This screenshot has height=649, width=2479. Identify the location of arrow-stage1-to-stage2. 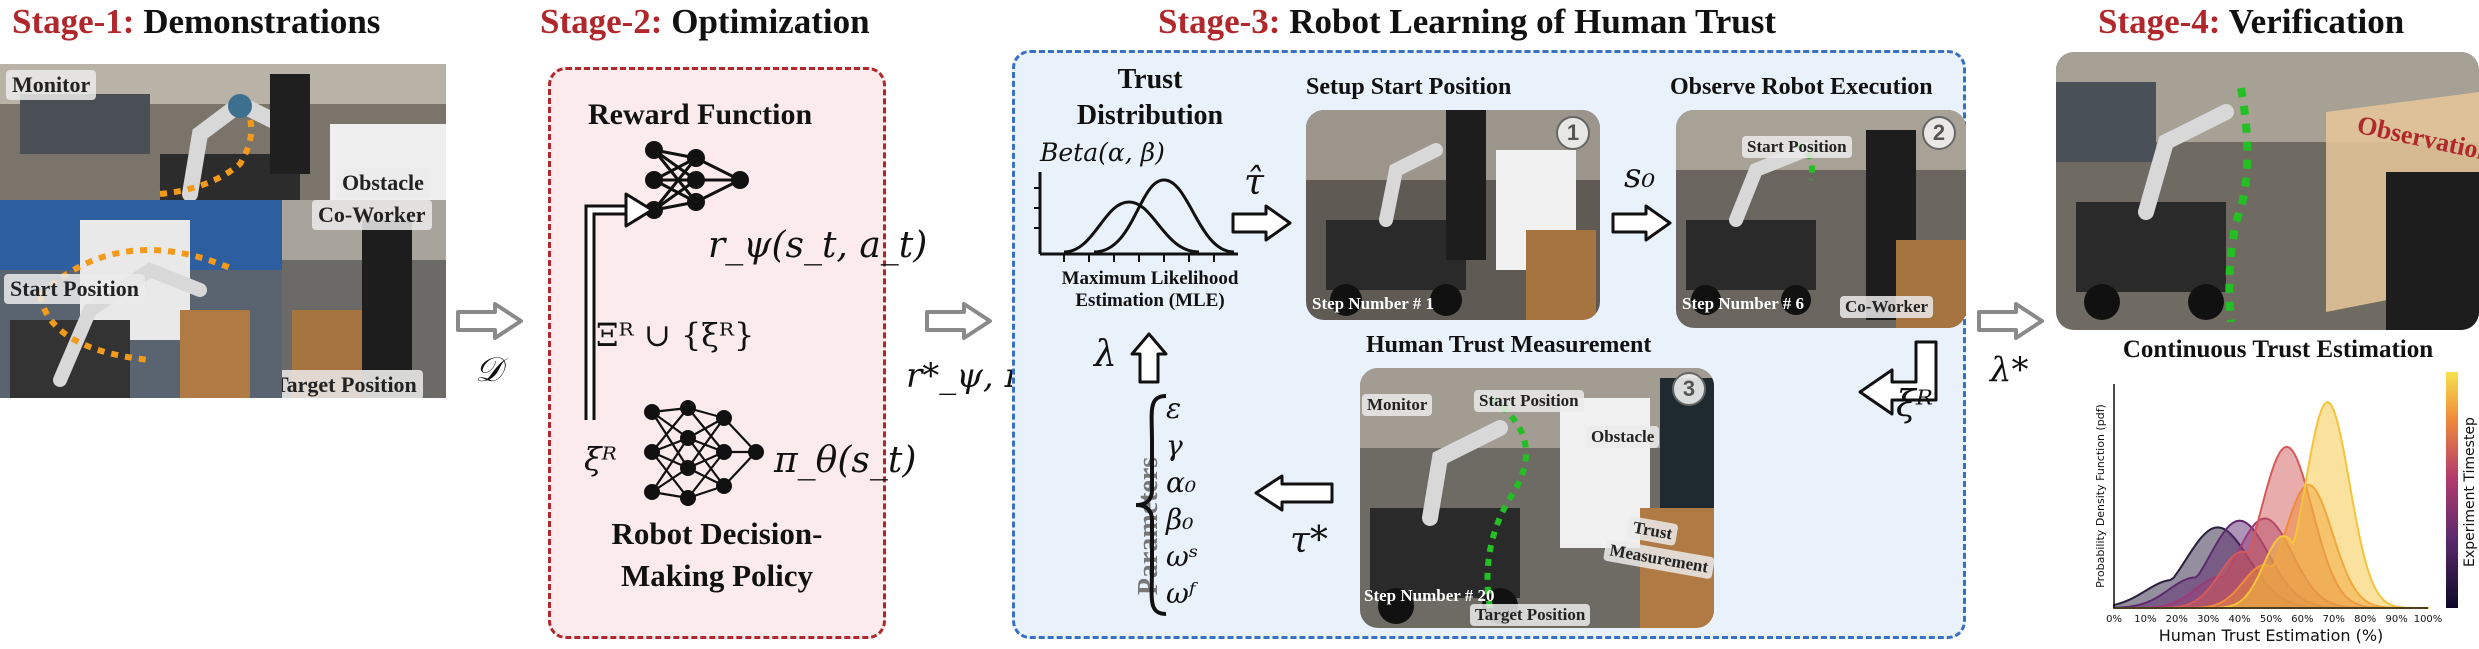
(489, 321).